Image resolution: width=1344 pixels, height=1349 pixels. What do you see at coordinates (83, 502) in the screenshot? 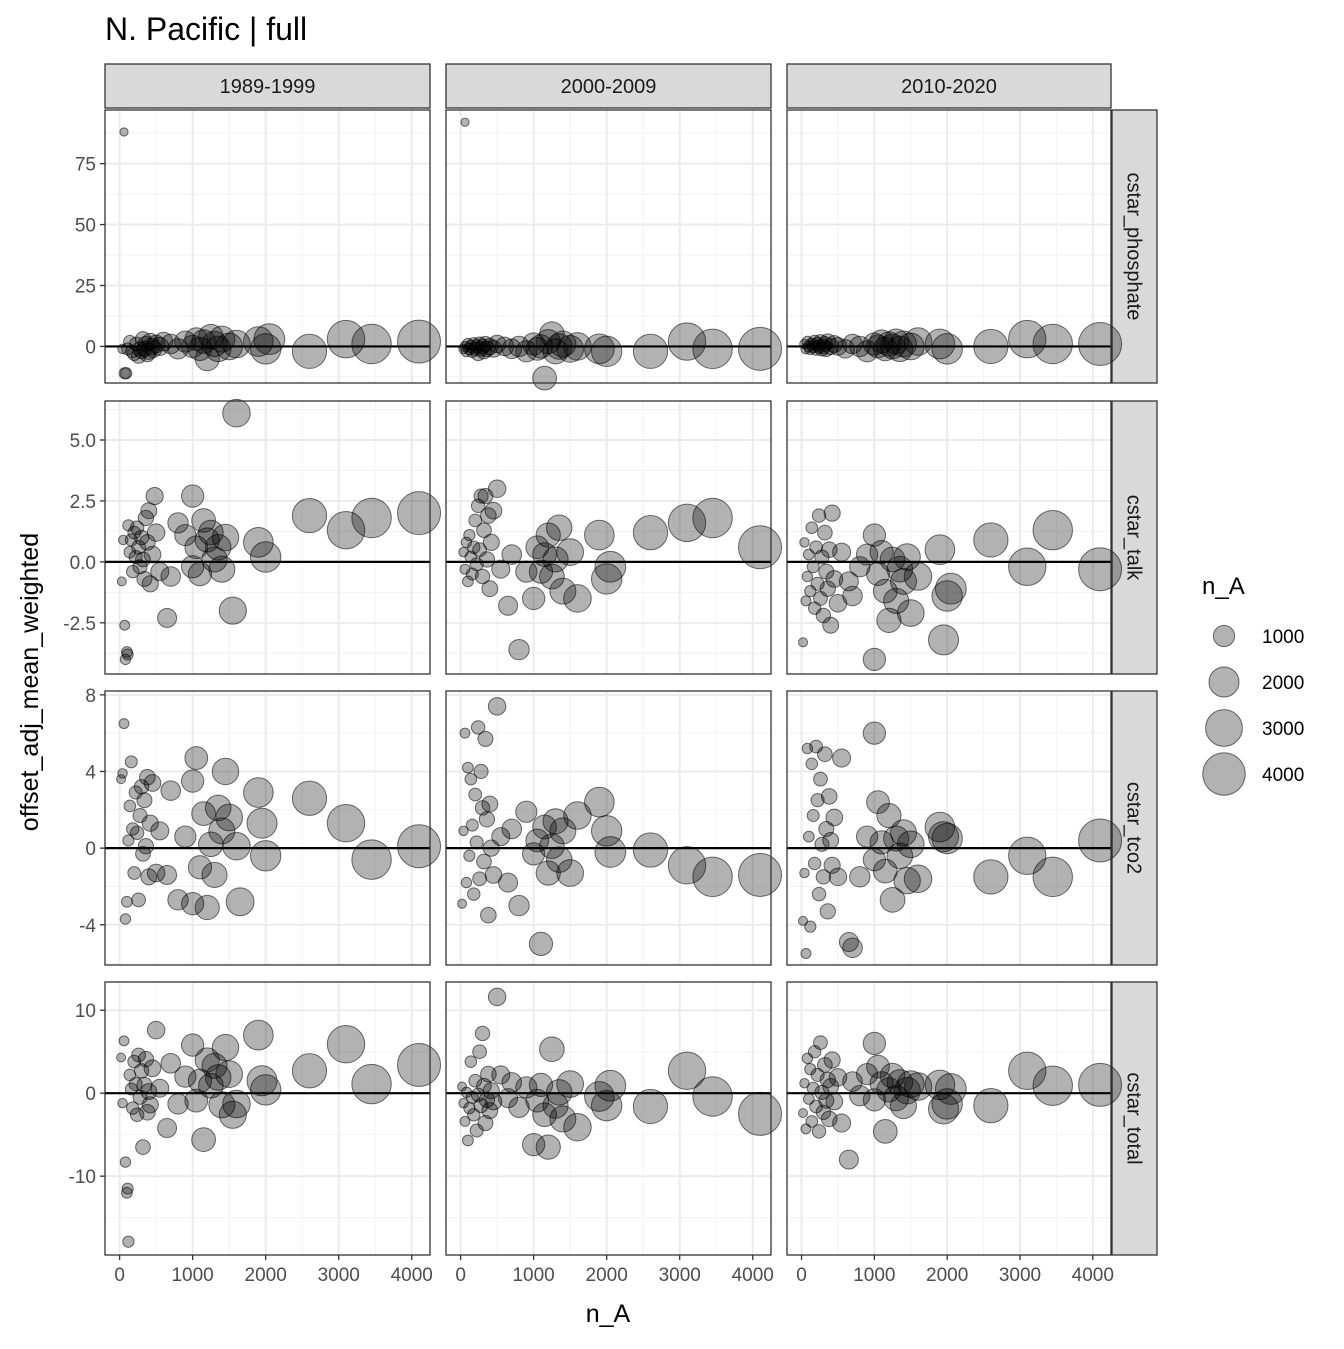
I see `y-tick-label: 2.5` at bounding box center [83, 502].